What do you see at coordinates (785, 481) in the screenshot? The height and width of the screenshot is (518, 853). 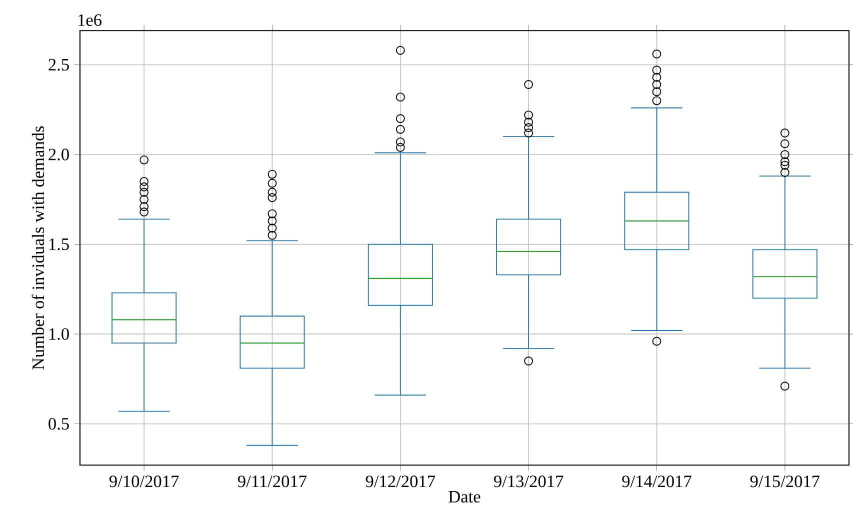 I see `x-tick-label: 9/15/2017` at bounding box center [785, 481].